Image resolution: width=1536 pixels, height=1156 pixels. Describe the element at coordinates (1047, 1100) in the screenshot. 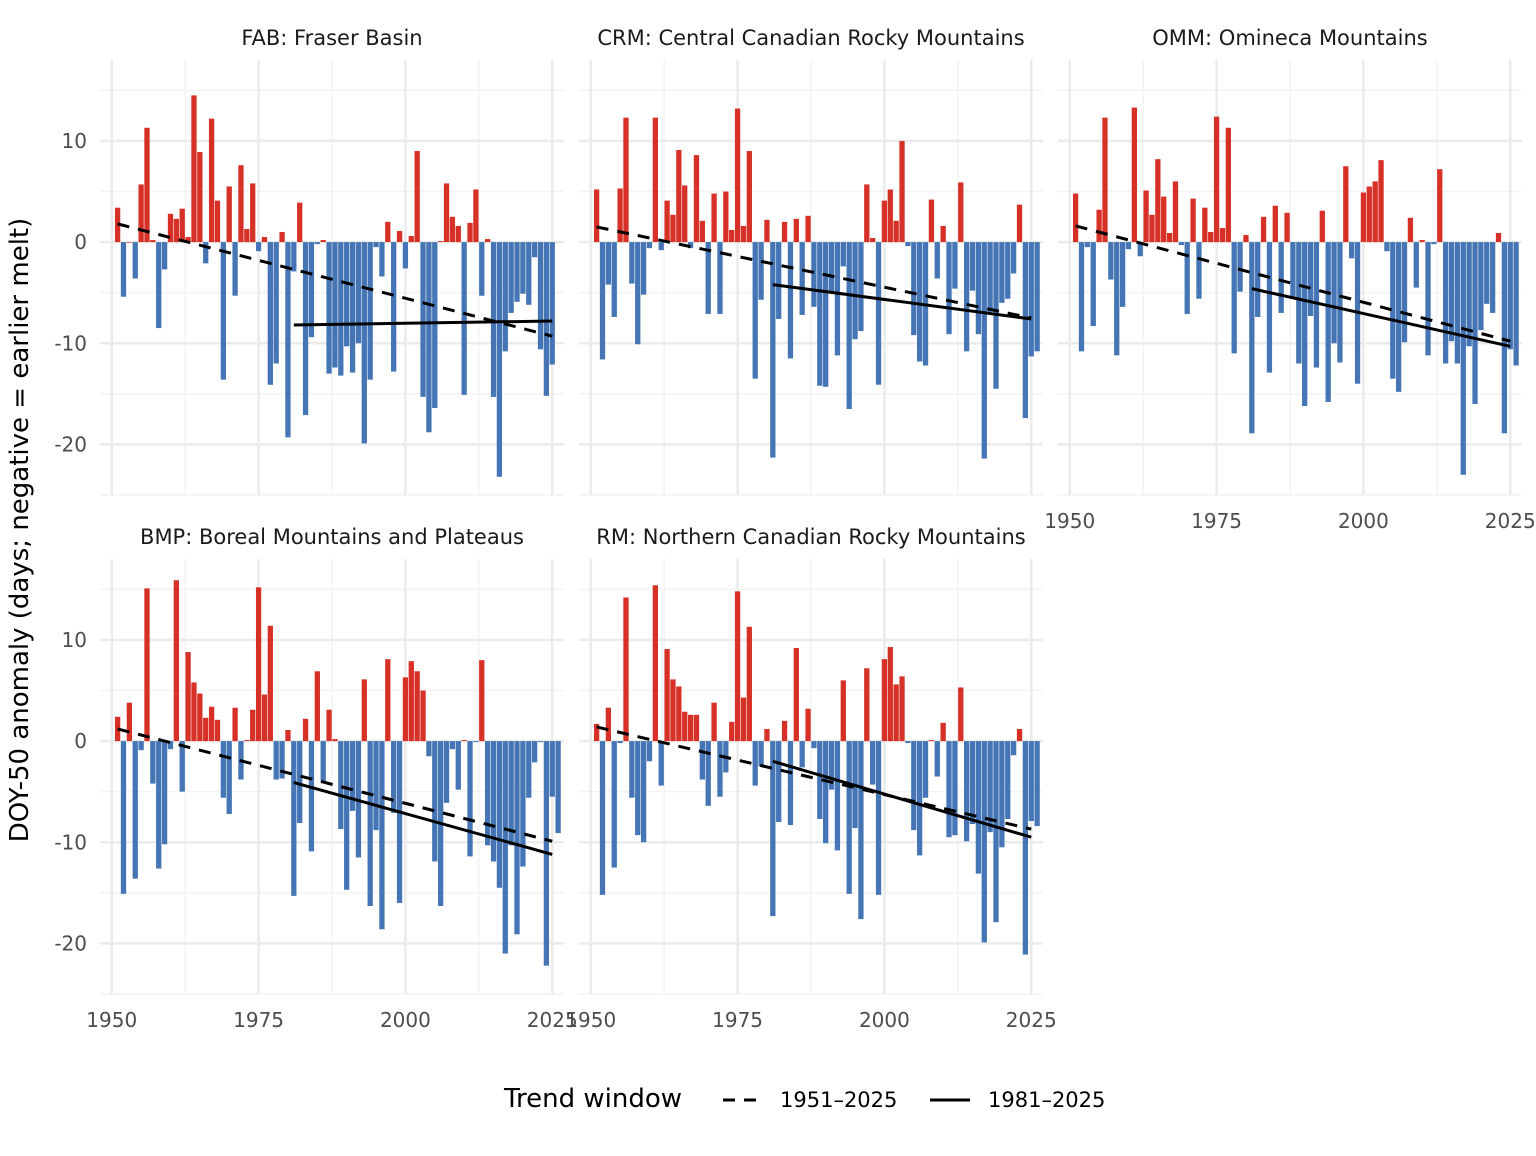

I see `legend-label-solid: 1981–2025` at that location.